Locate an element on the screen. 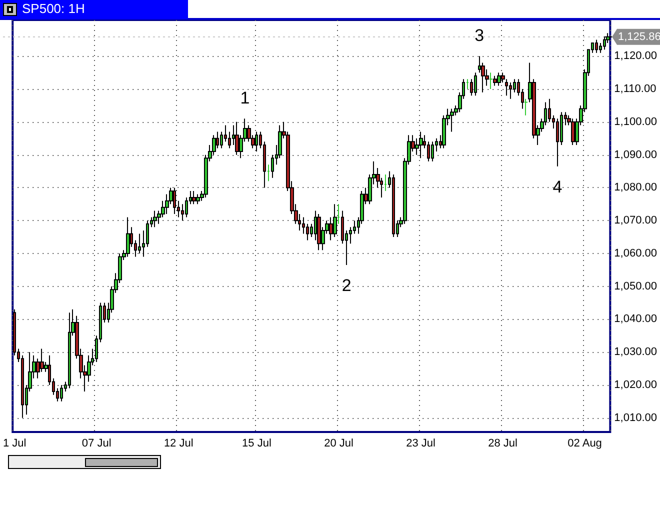 The height and width of the screenshot is (512, 660). x-tick-label: 28 Jul is located at coordinates (503, 444).